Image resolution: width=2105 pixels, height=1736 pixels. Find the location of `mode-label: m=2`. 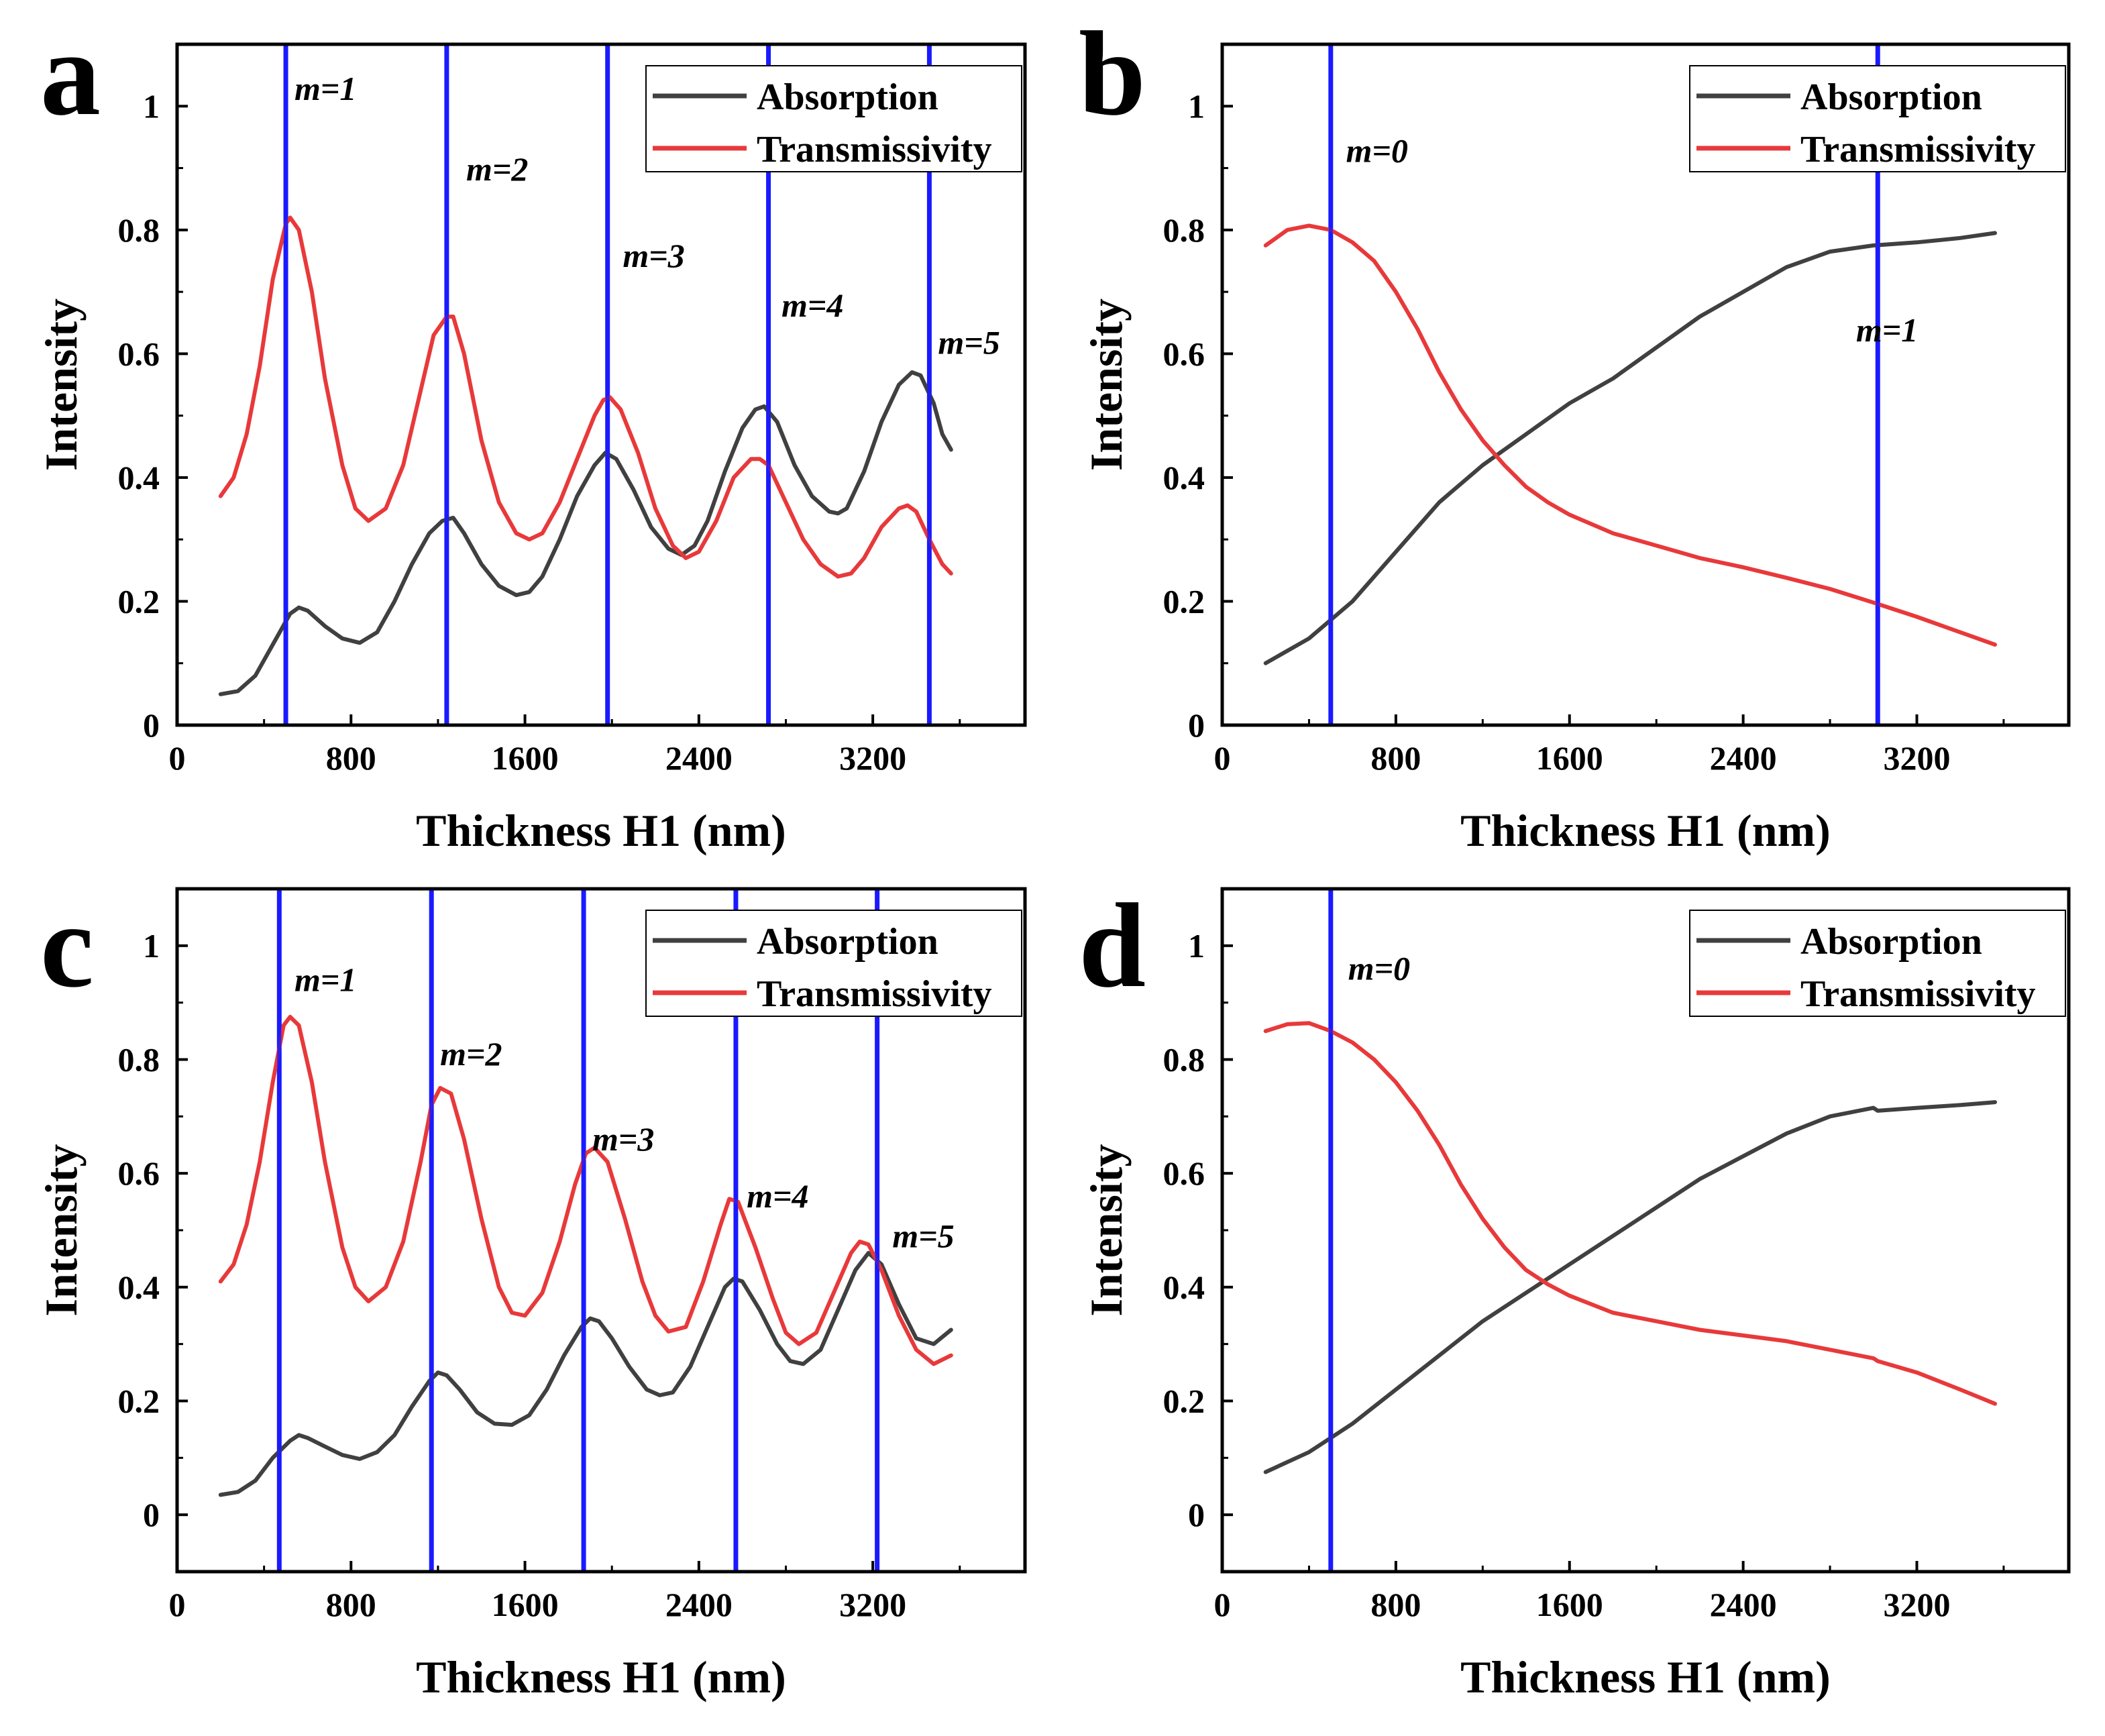

mode-label: m=2 is located at coordinates (471, 1054).